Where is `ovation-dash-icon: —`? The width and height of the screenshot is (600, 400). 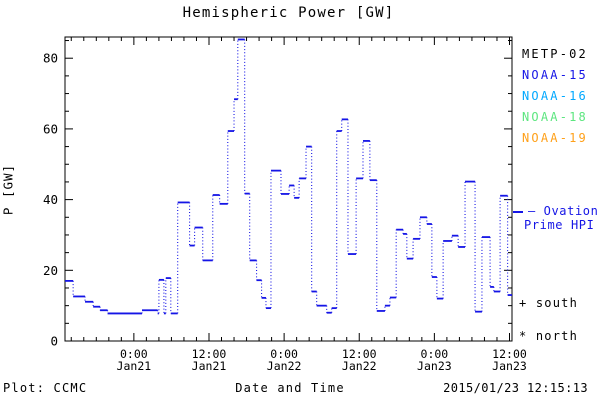
ovation-dash-icon: — is located at coordinates (536, 211).